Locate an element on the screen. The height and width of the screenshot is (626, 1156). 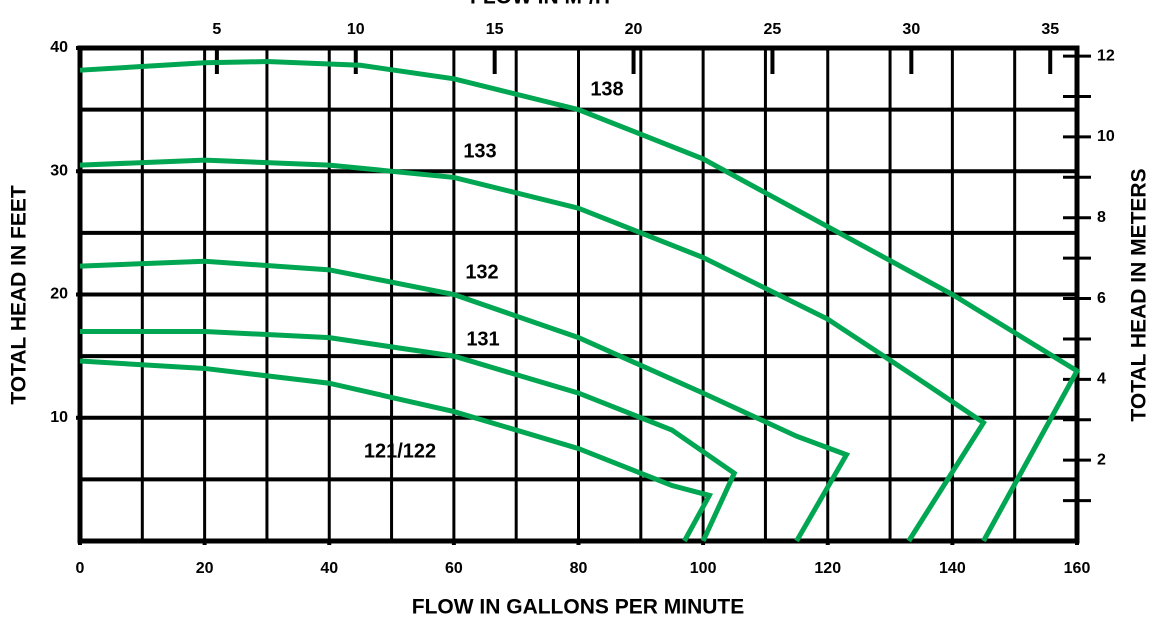
x-tick-label: 20 is located at coordinates (205, 568).